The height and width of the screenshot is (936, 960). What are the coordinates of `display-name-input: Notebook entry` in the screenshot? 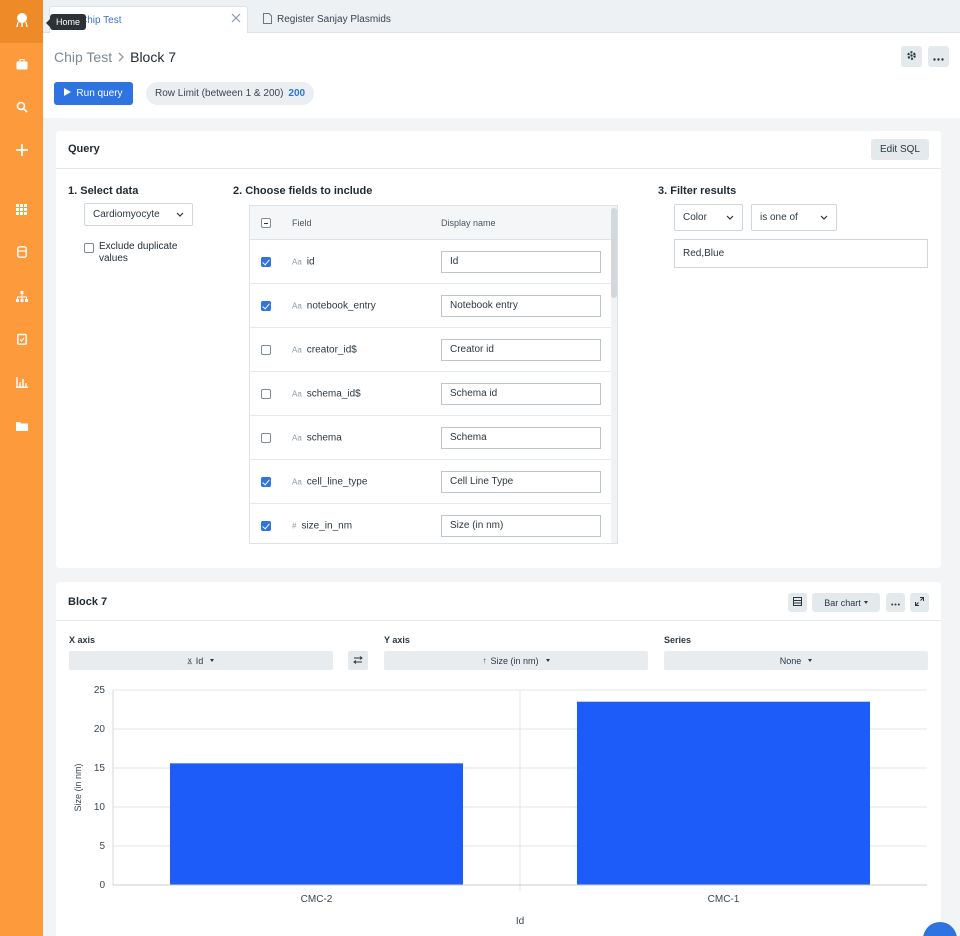 It's located at (521, 305).